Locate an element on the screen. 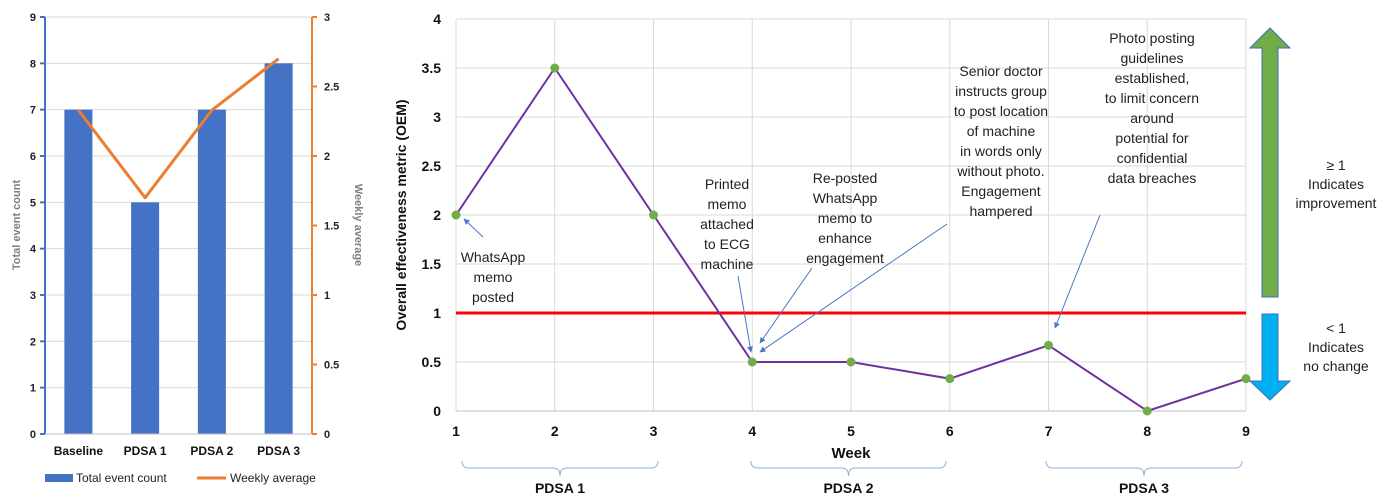  annotation-line: instructs group is located at coordinates (1001, 91).